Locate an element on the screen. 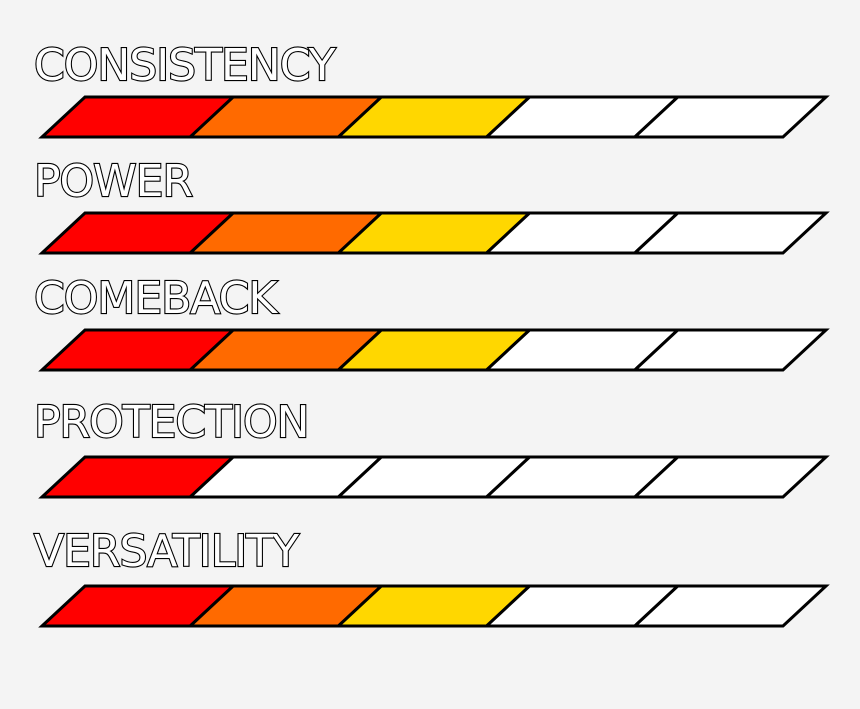  stat-row-versatility: VERSATILITY is located at coordinates (431, 576).